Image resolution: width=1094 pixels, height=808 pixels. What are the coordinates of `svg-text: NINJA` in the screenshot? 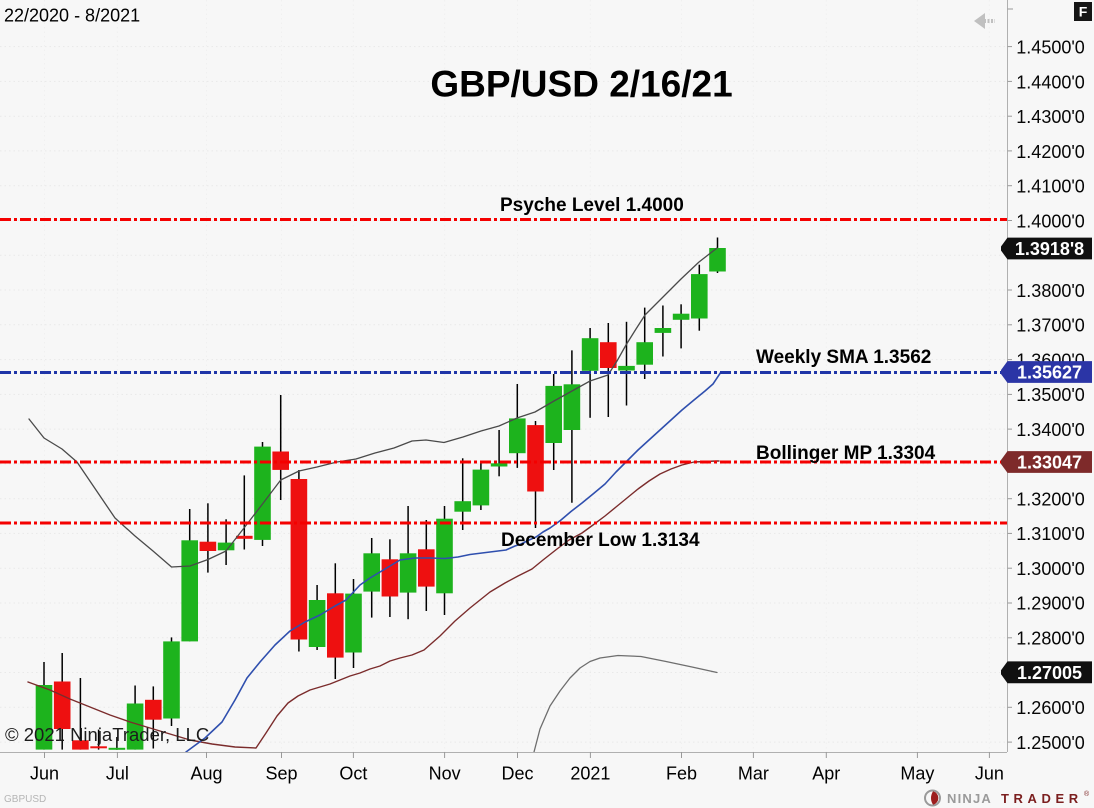 It's located at (969, 798).